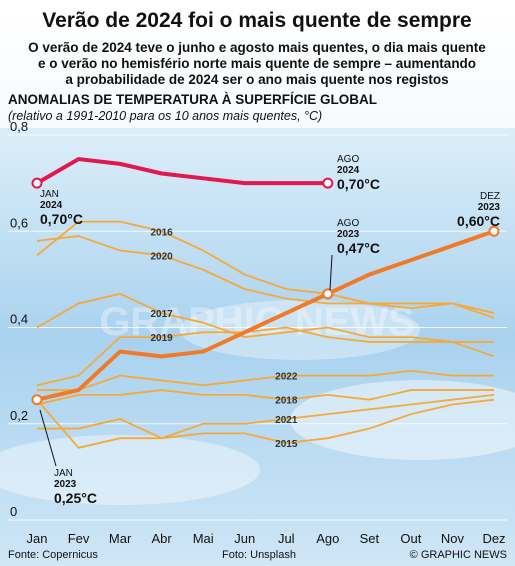 This screenshot has height=566, width=515. What do you see at coordinates (79, 538) in the screenshot?
I see `x-tick-label: Fev` at bounding box center [79, 538].